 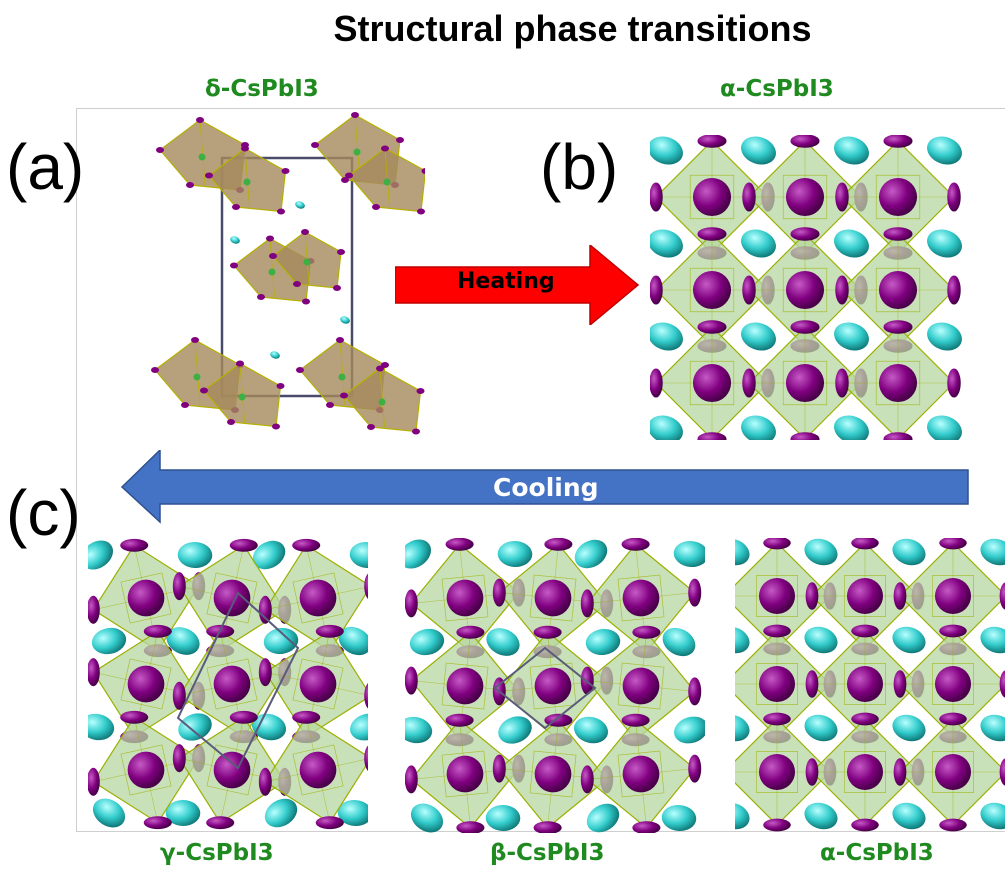 I want to click on phase-label-gamma: γ-CsPbI3, so click(x=217, y=853).